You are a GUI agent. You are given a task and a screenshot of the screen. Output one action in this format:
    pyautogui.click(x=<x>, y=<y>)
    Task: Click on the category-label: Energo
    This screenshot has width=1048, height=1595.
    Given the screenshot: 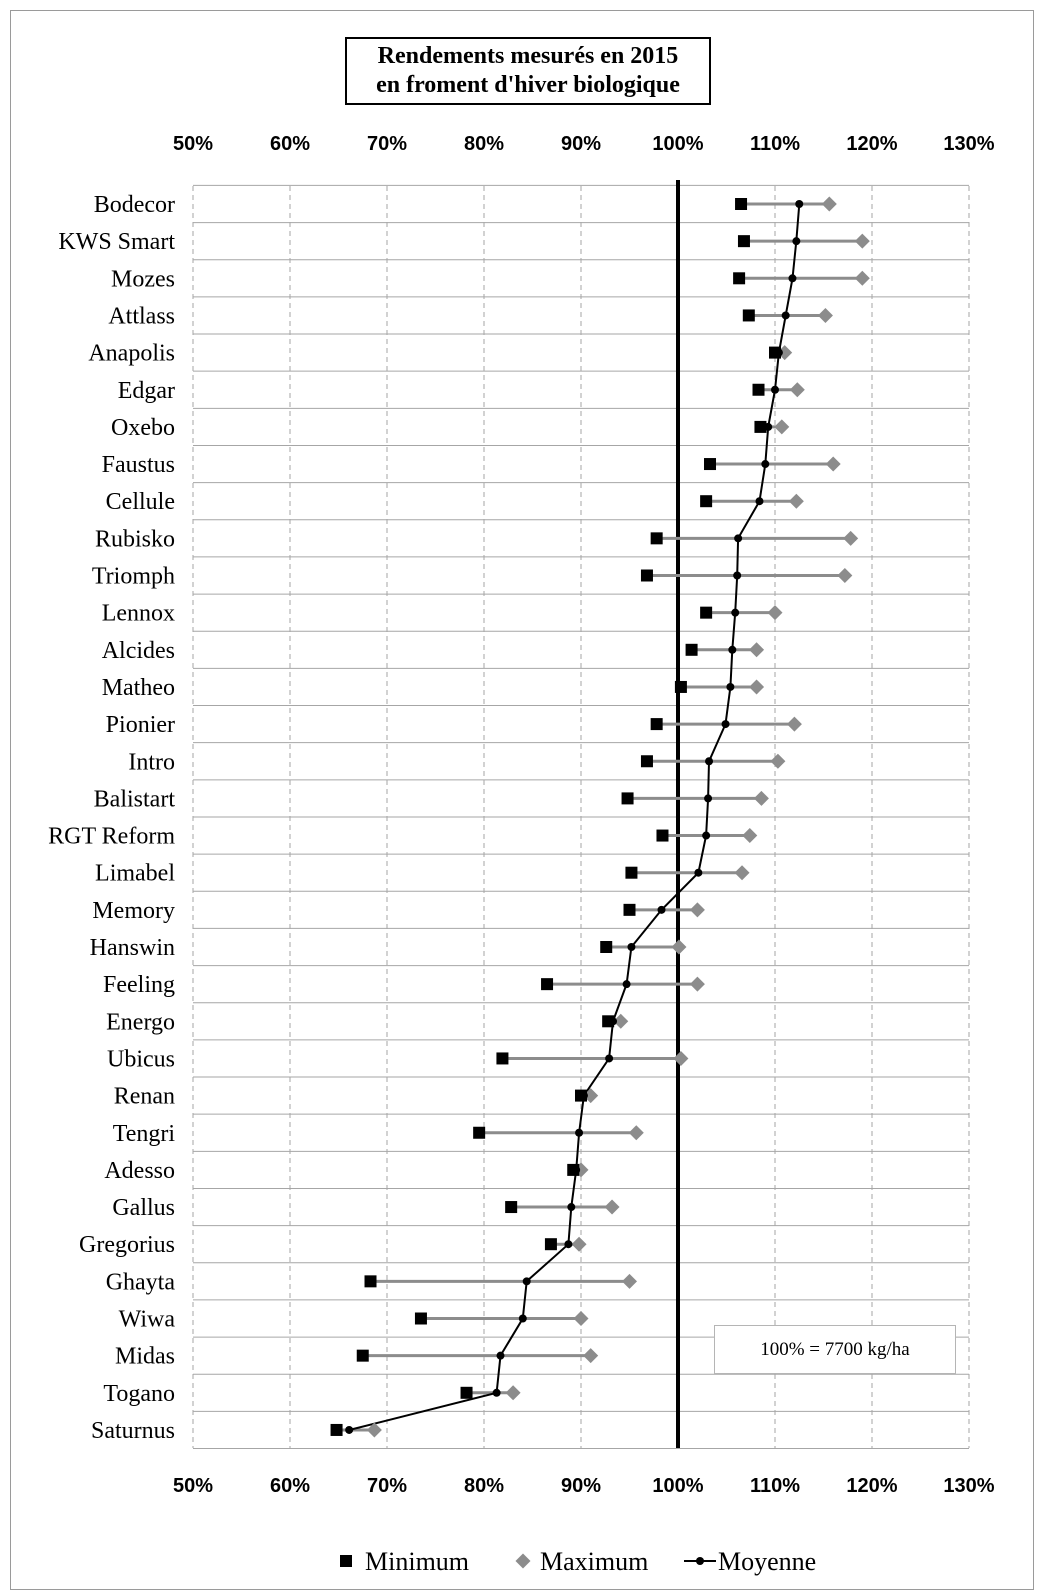 What is the action you would take?
    pyautogui.click(x=140, y=1022)
    